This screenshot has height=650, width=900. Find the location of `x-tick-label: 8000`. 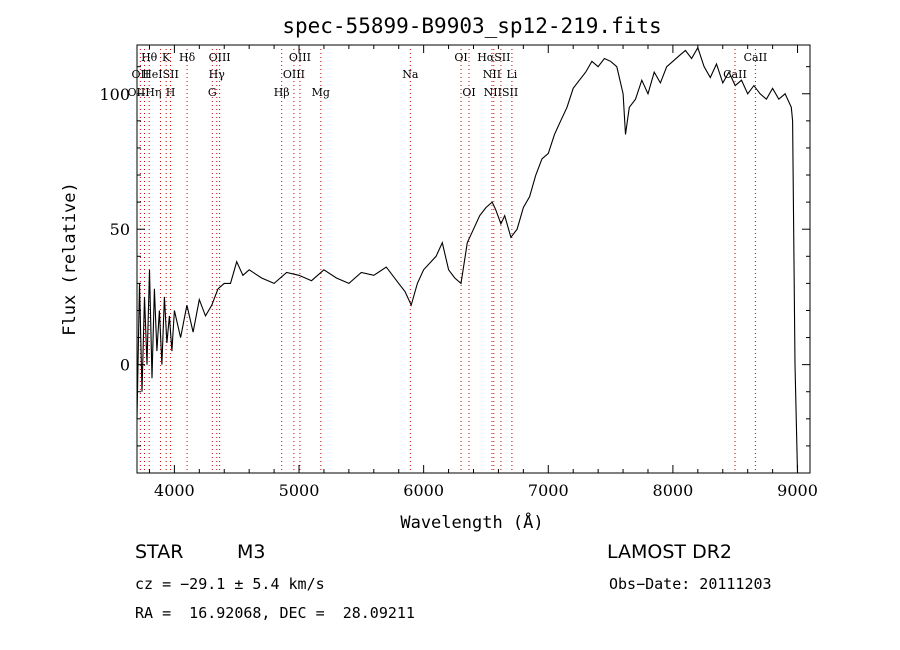

x-tick-label: 8000 is located at coordinates (673, 490).